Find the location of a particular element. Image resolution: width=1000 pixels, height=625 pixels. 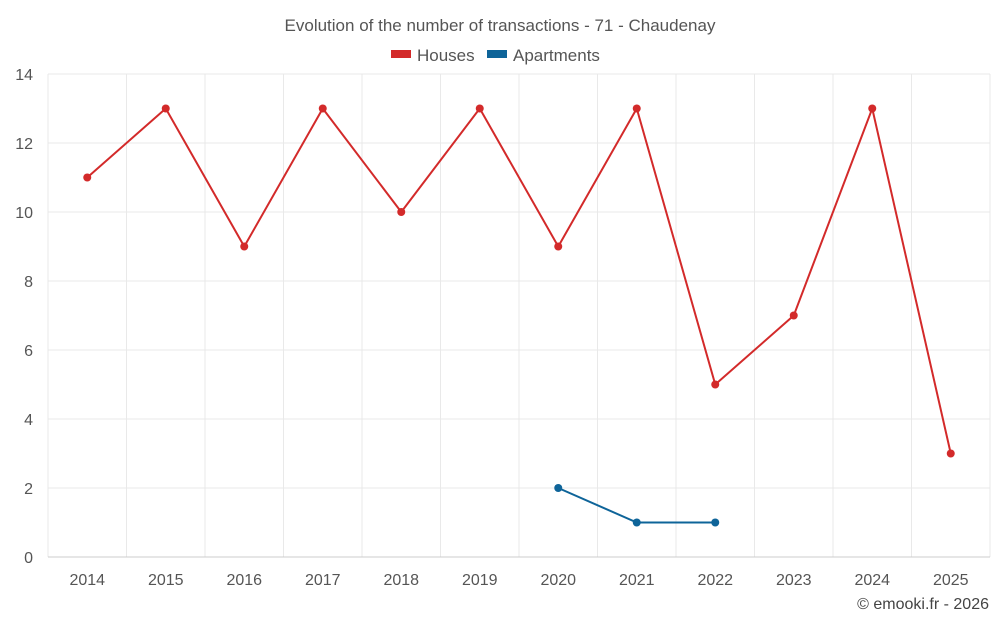

y-tick-label: 10 is located at coordinates (24, 213).